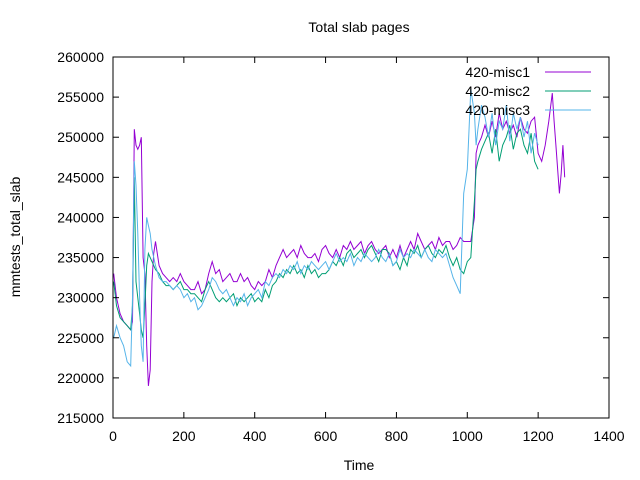 The image size is (640, 480). What do you see at coordinates (80, 217) in the screenshot?
I see `y-tick-label: 240000` at bounding box center [80, 217].